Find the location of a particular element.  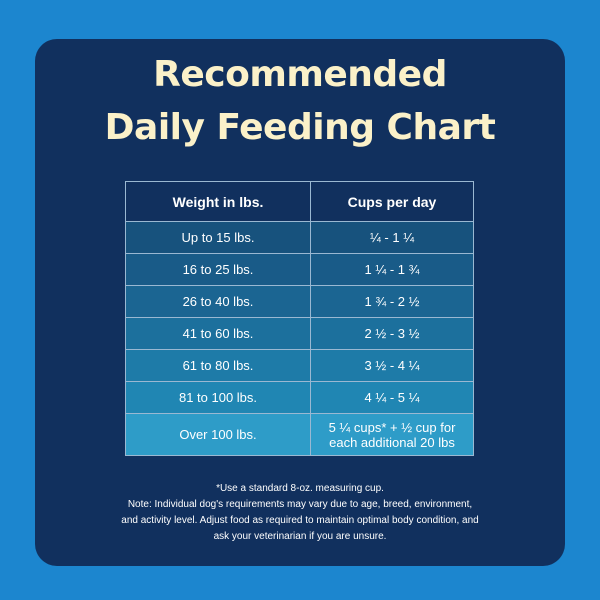

table-row: Up to 15 lbs. ¼ - 1 ¼ is located at coordinates (299, 237).